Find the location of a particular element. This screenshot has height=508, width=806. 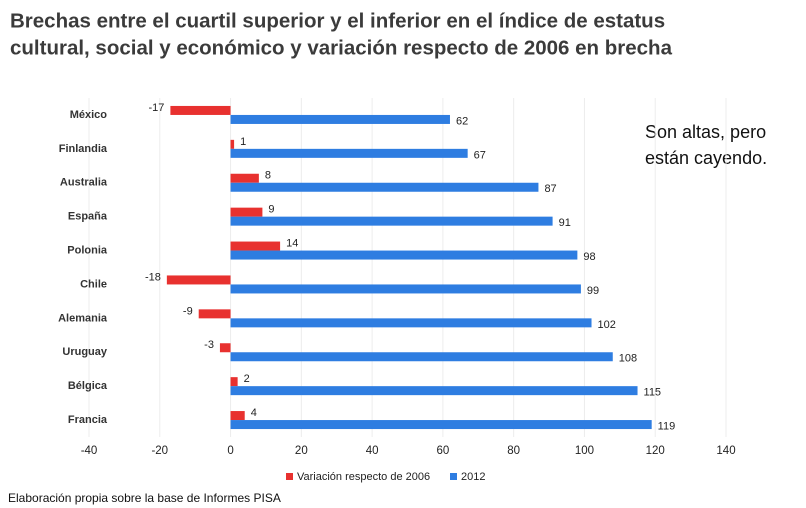

y-tick-label: Alemania is located at coordinates (83, 318).